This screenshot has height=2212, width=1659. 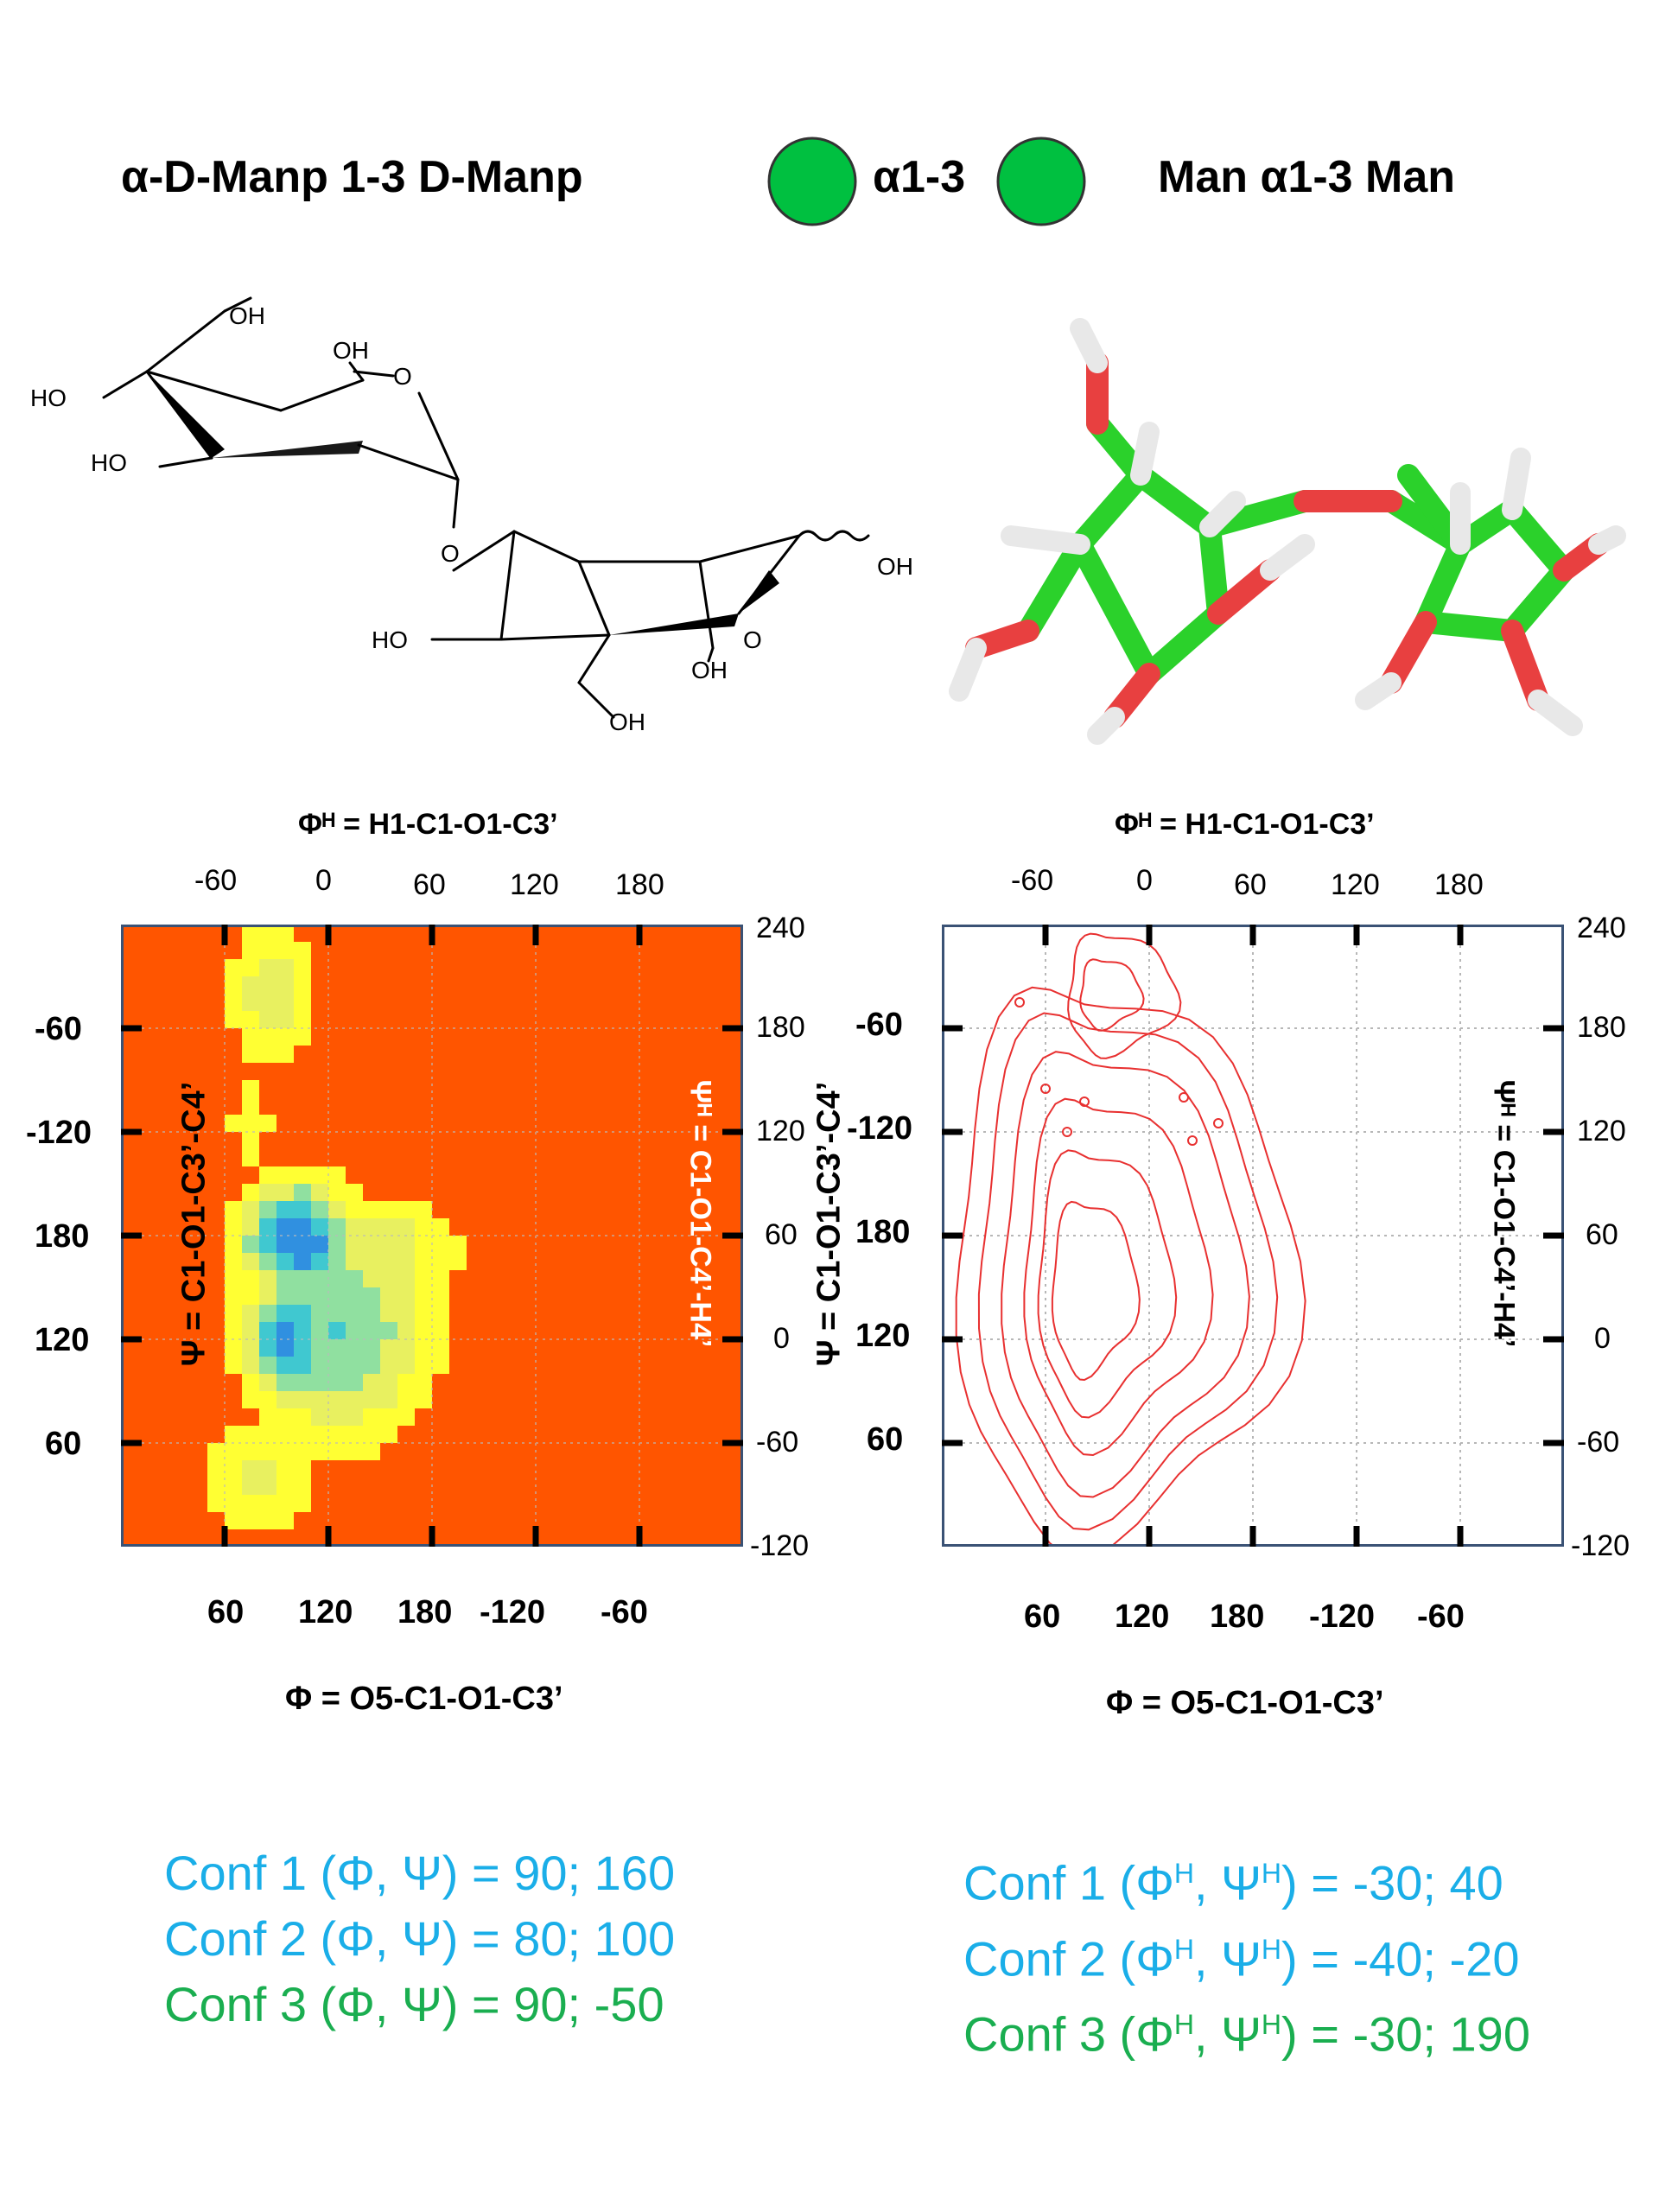 What do you see at coordinates (420, 1873) in the screenshot?
I see `conf-line: Conf 1 (Φ, Ψ) = 90; 160` at bounding box center [420, 1873].